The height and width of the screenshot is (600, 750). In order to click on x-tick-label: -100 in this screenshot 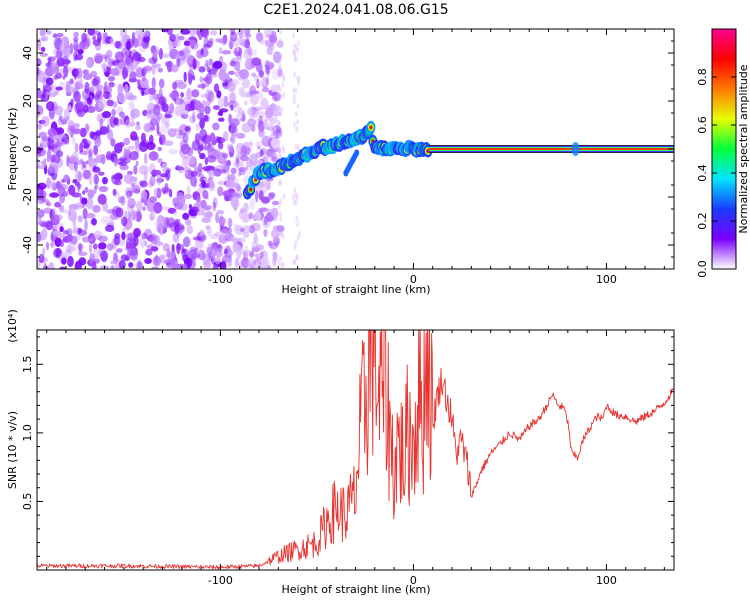, I will do `click(220, 279)`.